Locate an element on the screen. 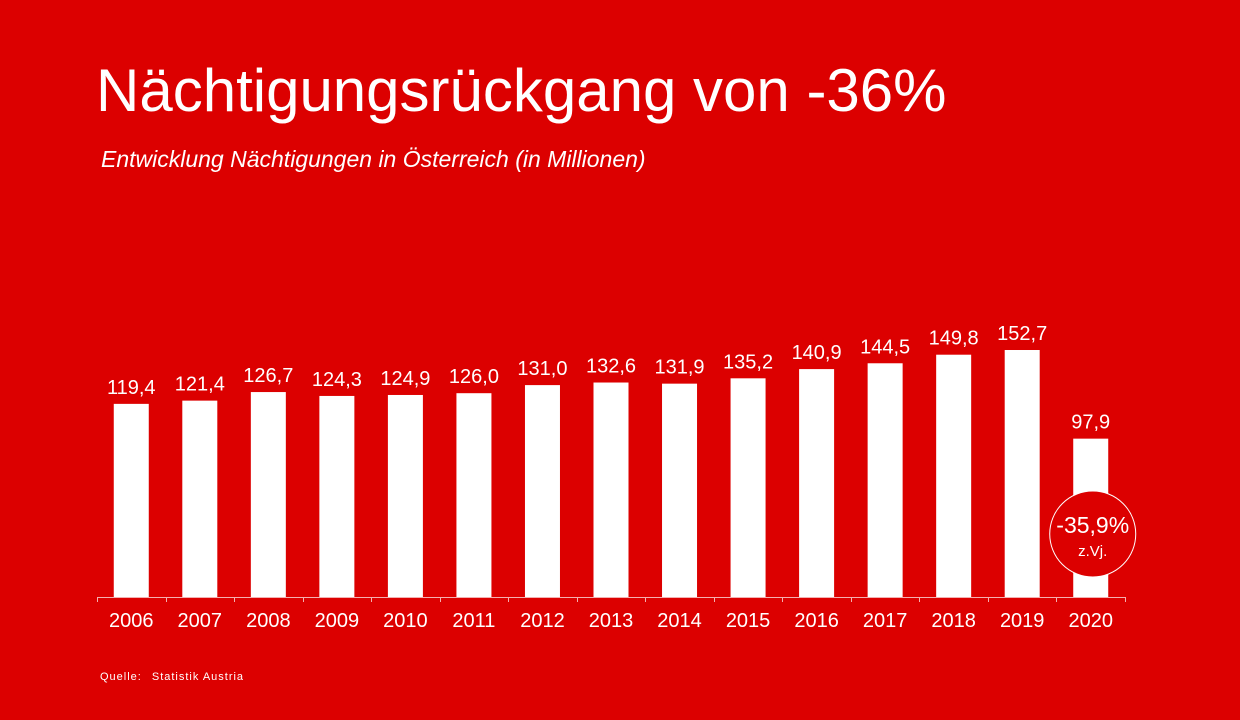 The width and height of the screenshot is (1240, 720). change-annotation: -35,9% z.Vj. is located at coordinates (1093, 534).